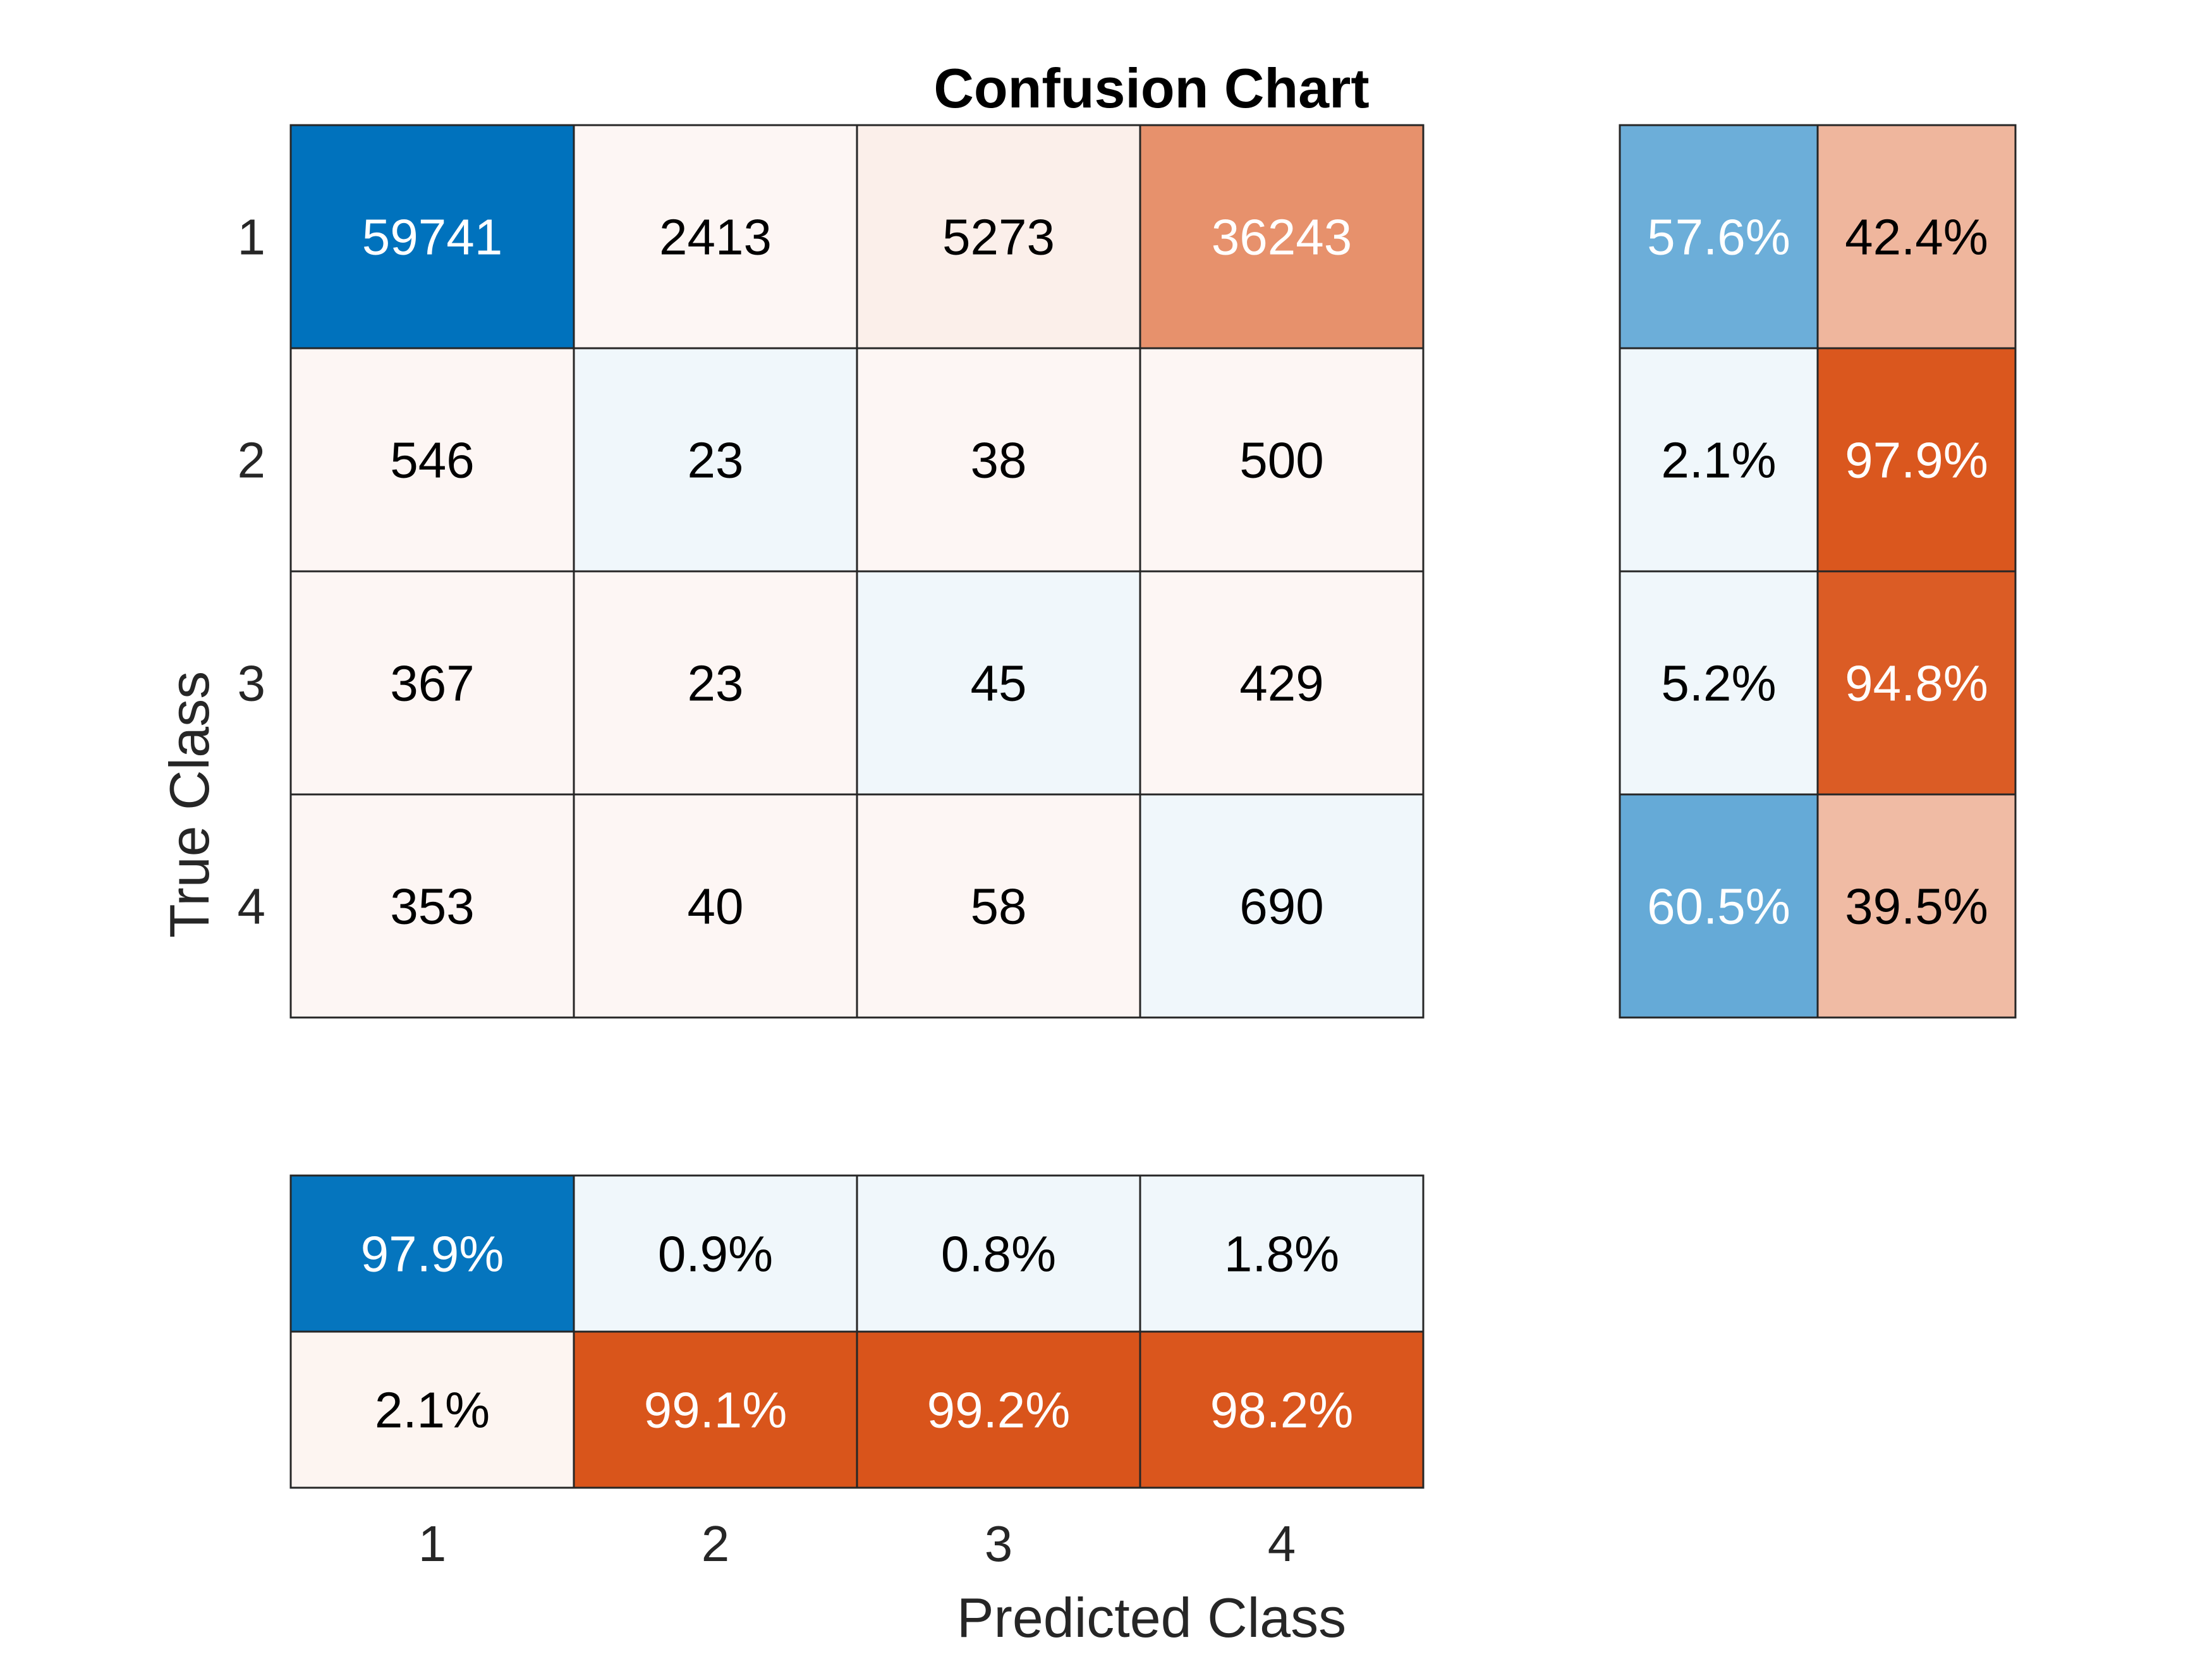 This screenshot has height=1659, width=2212. I want to click on cell-r4-c3-rect, so click(998, 906).